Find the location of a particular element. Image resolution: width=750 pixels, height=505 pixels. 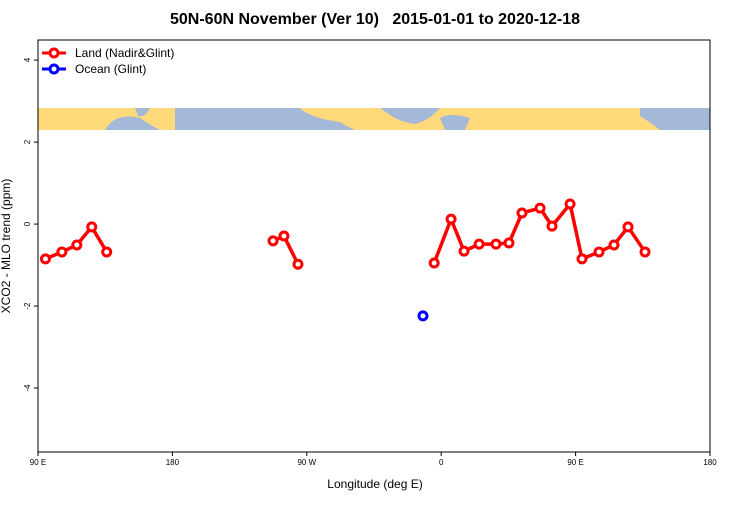

y-tick-label: 2 is located at coordinates (27, 141).